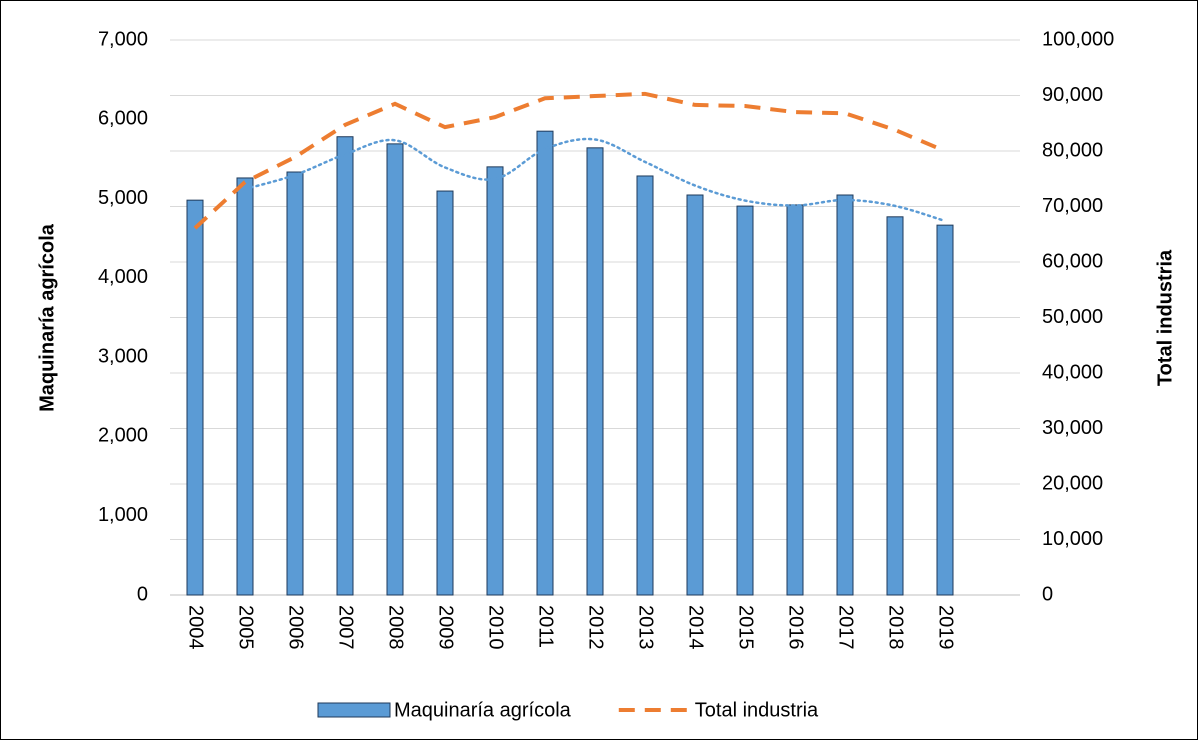 The width and height of the screenshot is (1198, 740). What do you see at coordinates (646, 627) in the screenshot?
I see `x-tick-label: 2013` at bounding box center [646, 627].